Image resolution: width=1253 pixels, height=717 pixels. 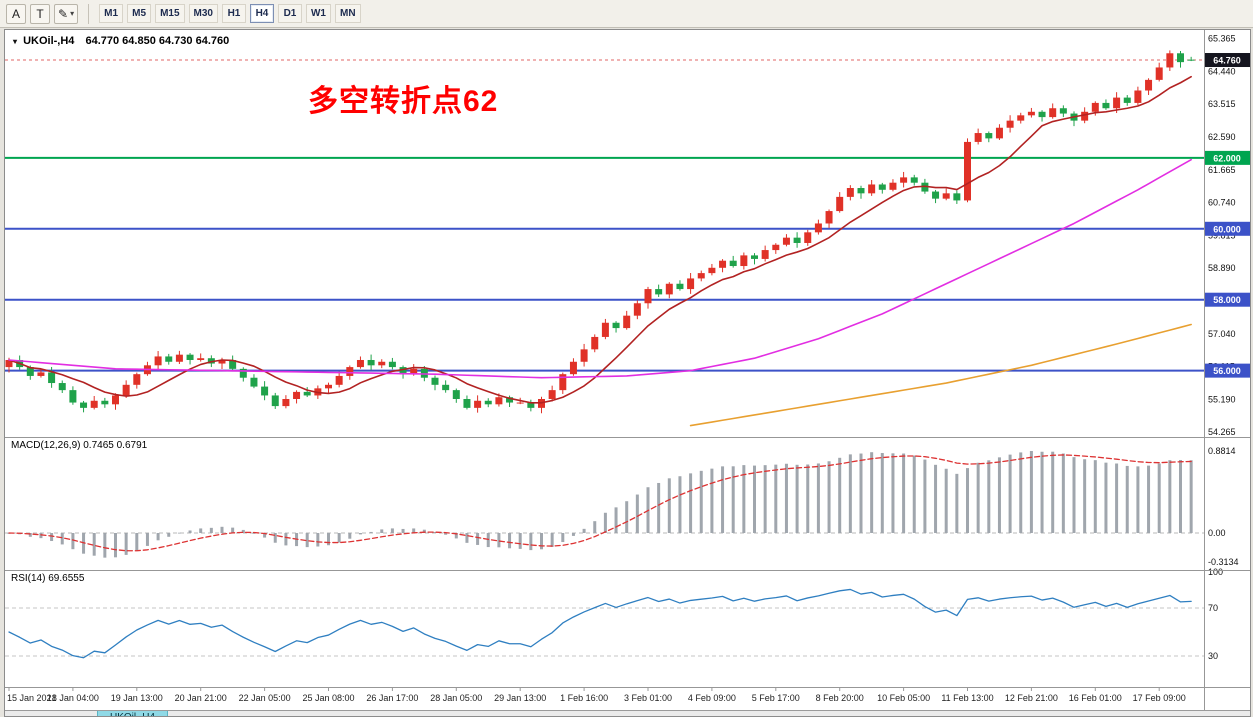 What do you see at coordinates (392, 698) in the screenshot?
I see `svg-text: 26 Jan 17:00` at bounding box center [392, 698].